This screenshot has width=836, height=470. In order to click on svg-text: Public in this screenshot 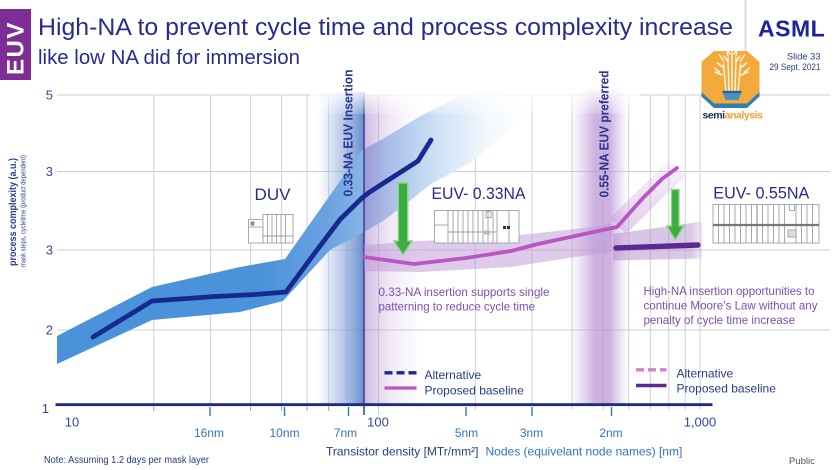, I will do `click(802, 461)`.